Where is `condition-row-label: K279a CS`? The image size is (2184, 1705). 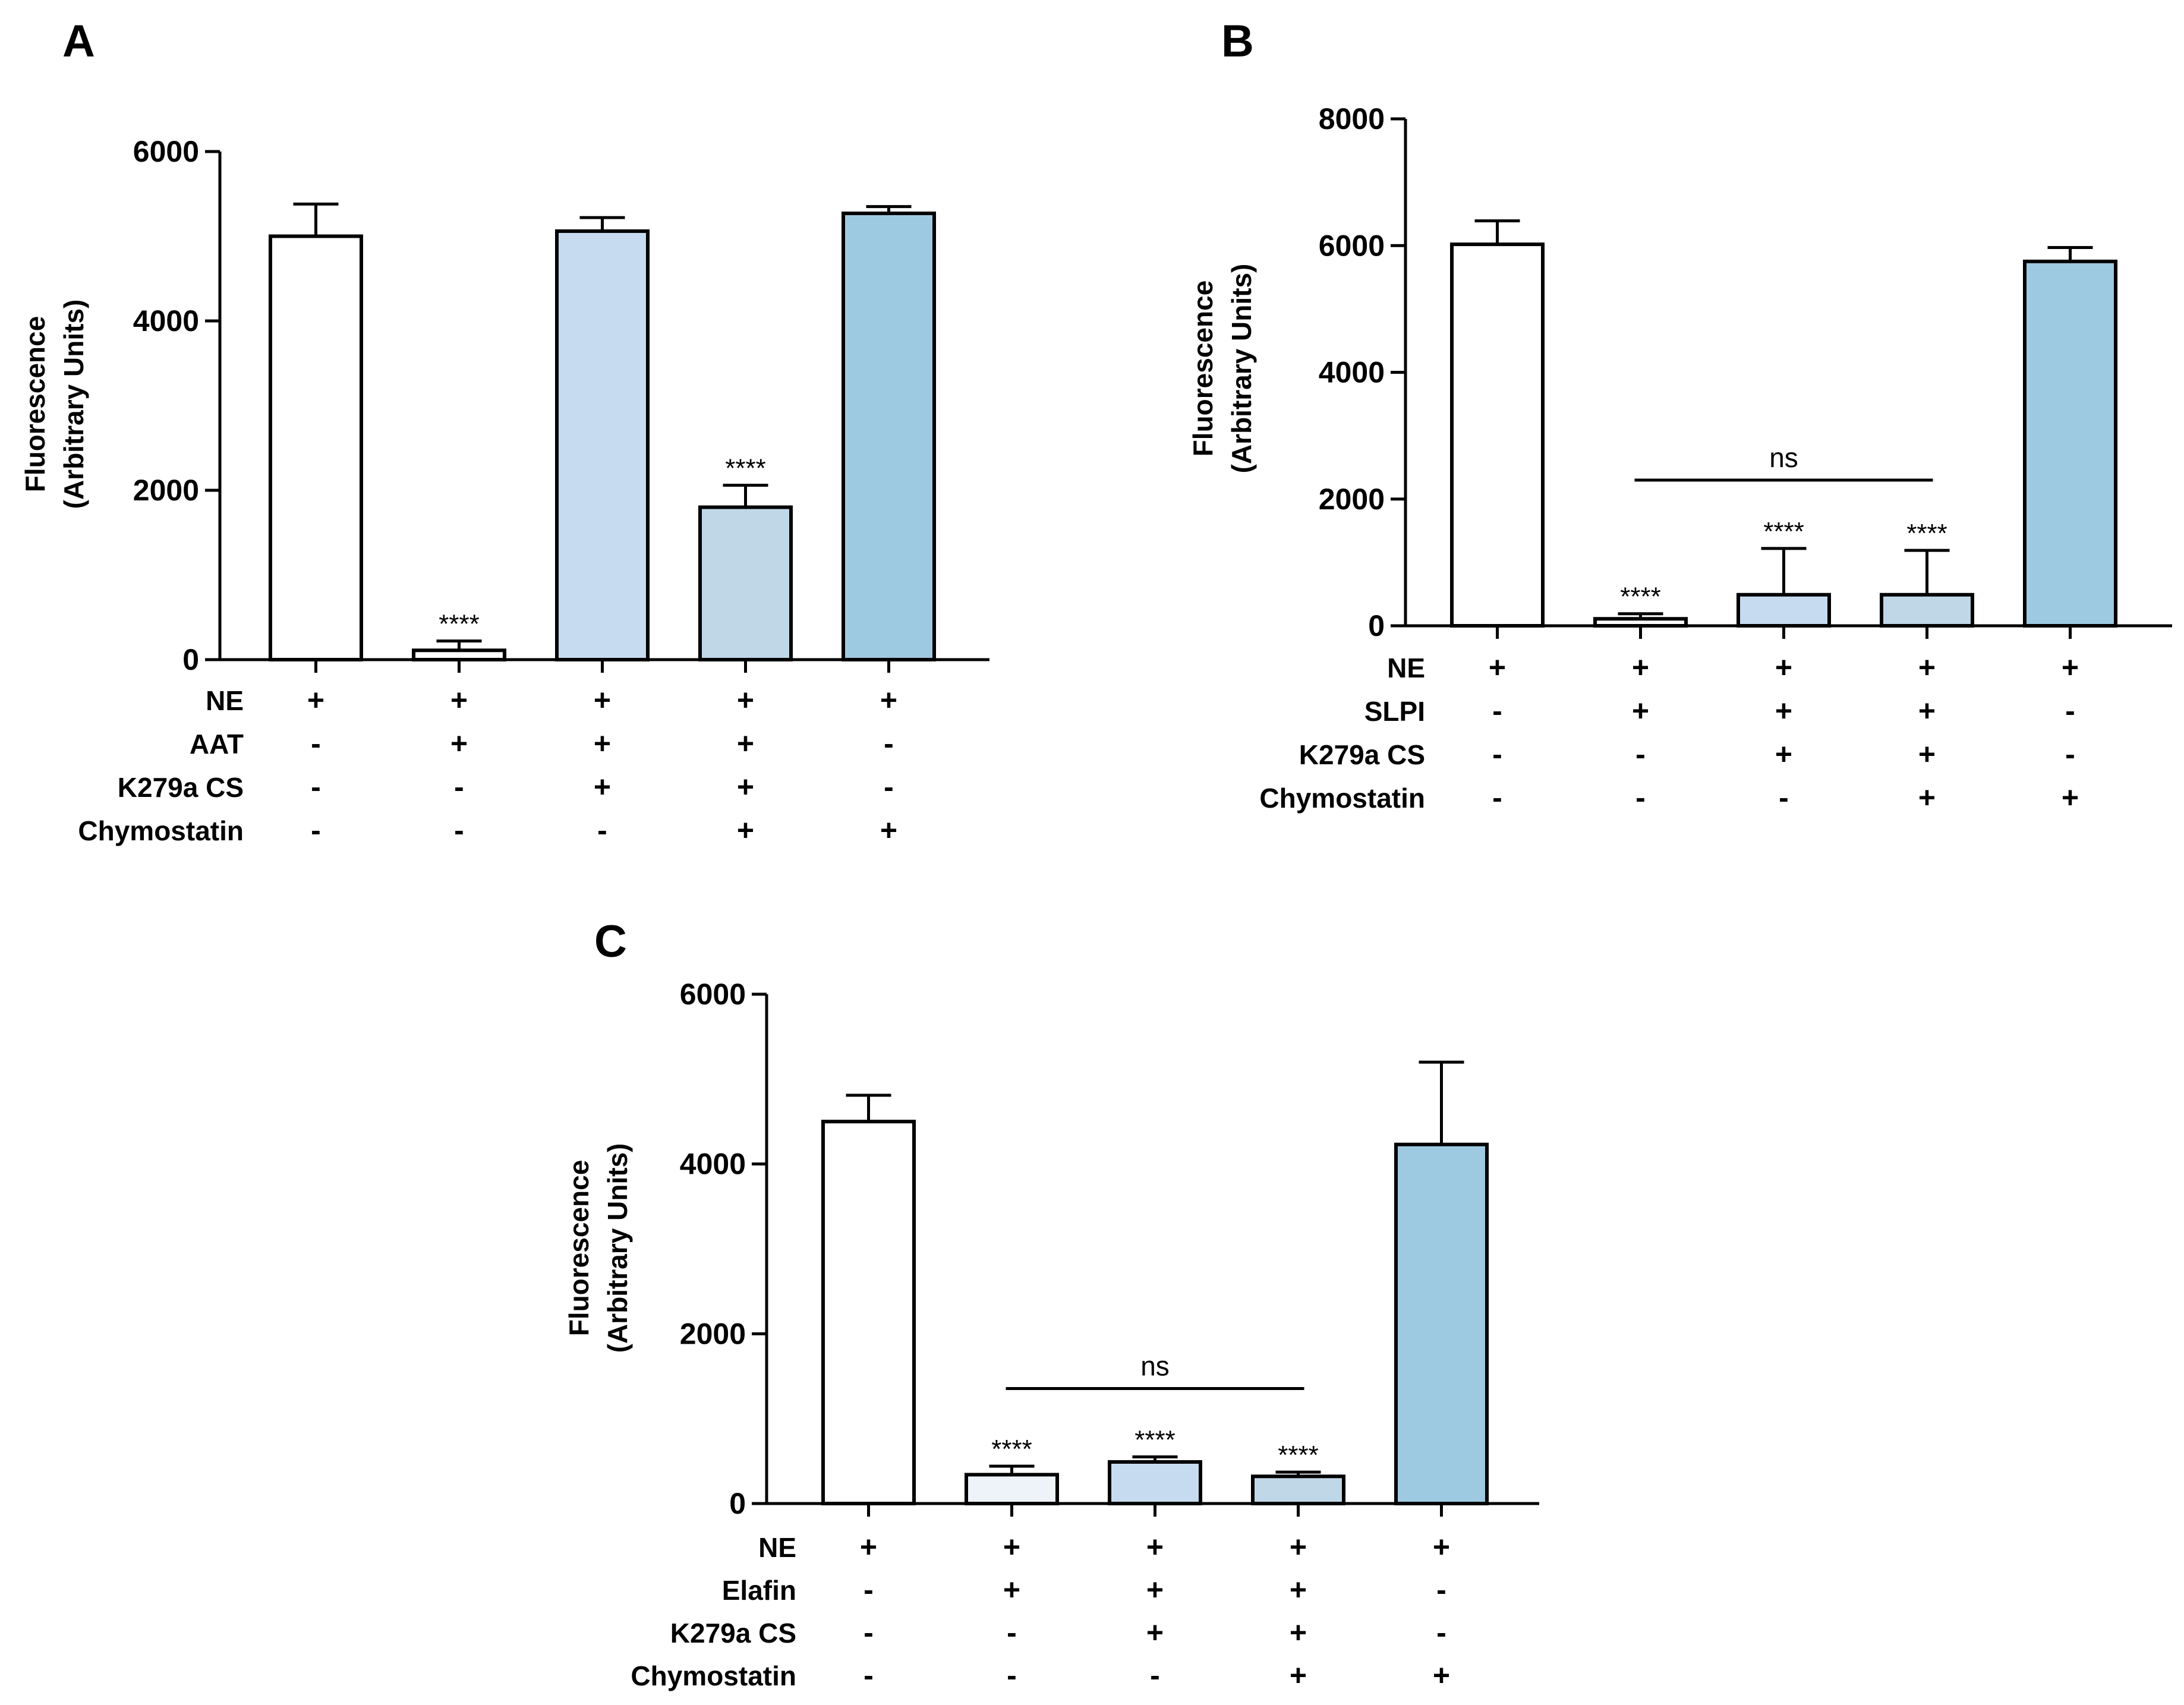 condition-row-label: K279a CS is located at coordinates (733, 1633).